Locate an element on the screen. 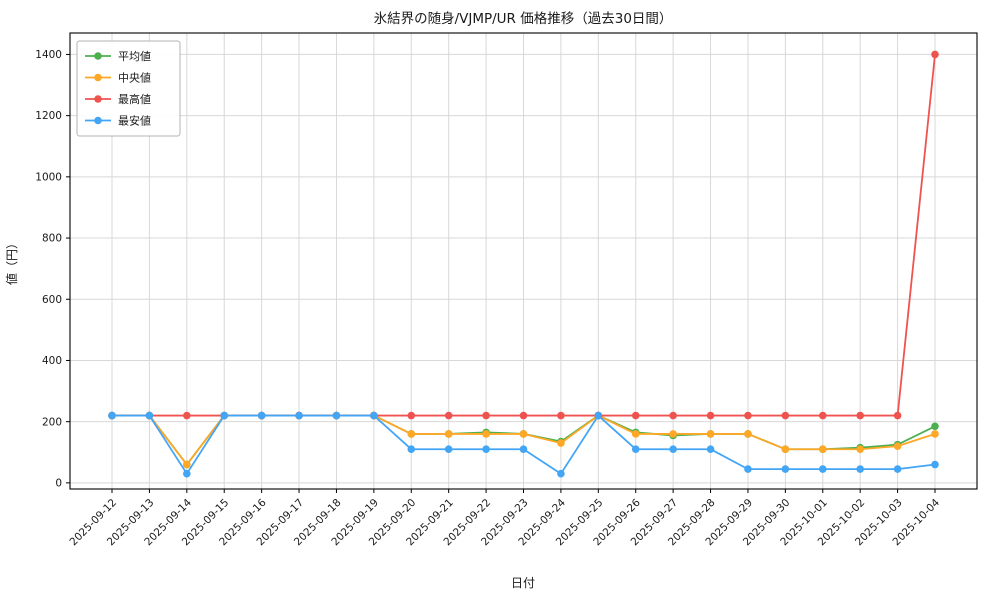  chart-title: 氷結界の随身/VJMP/UR 価格推移（過去30日間） is located at coordinates (523, 19).